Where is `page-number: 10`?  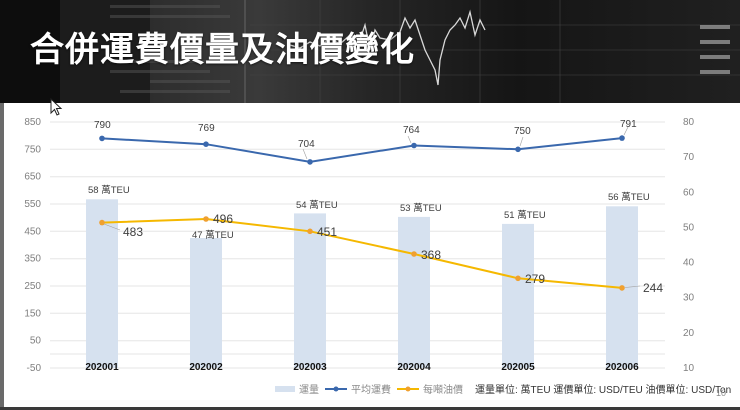 page-number: 10 is located at coordinates (721, 393).